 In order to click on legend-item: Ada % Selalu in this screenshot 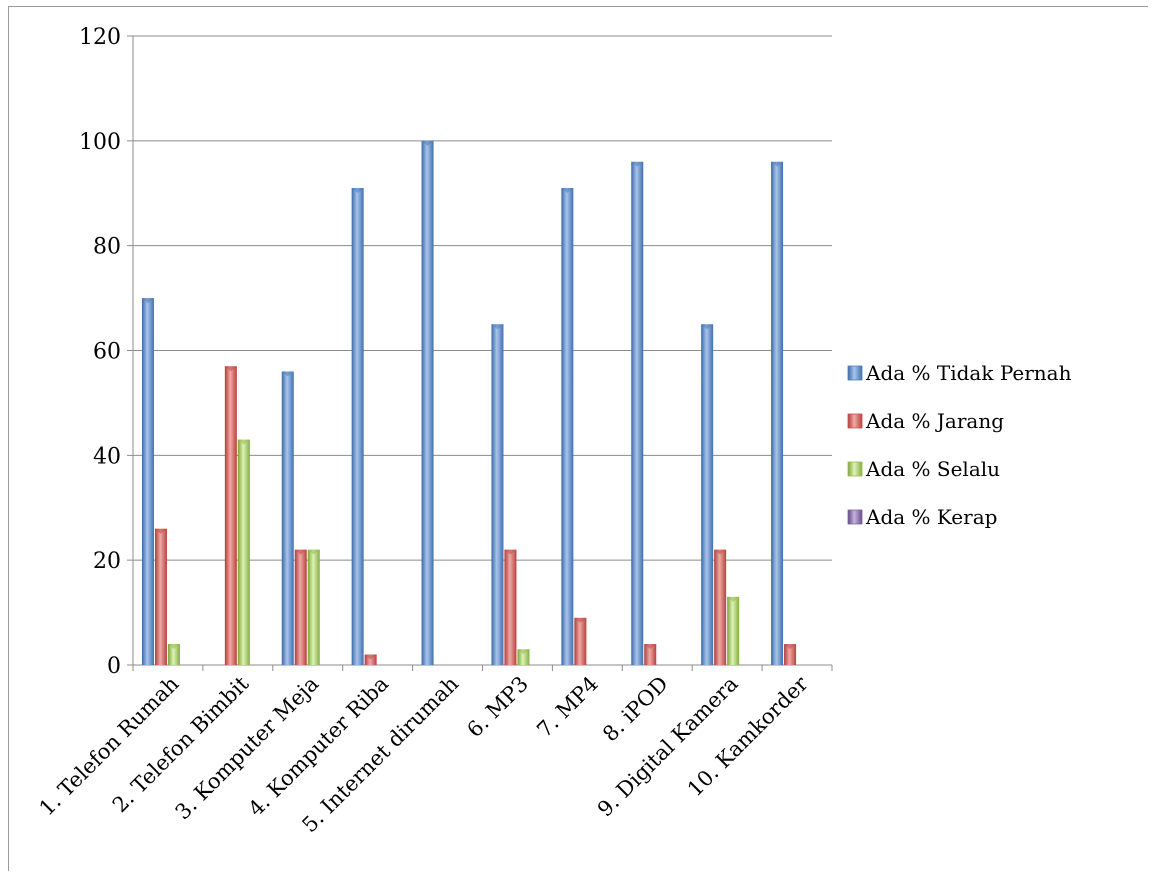, I will do `click(923, 469)`.